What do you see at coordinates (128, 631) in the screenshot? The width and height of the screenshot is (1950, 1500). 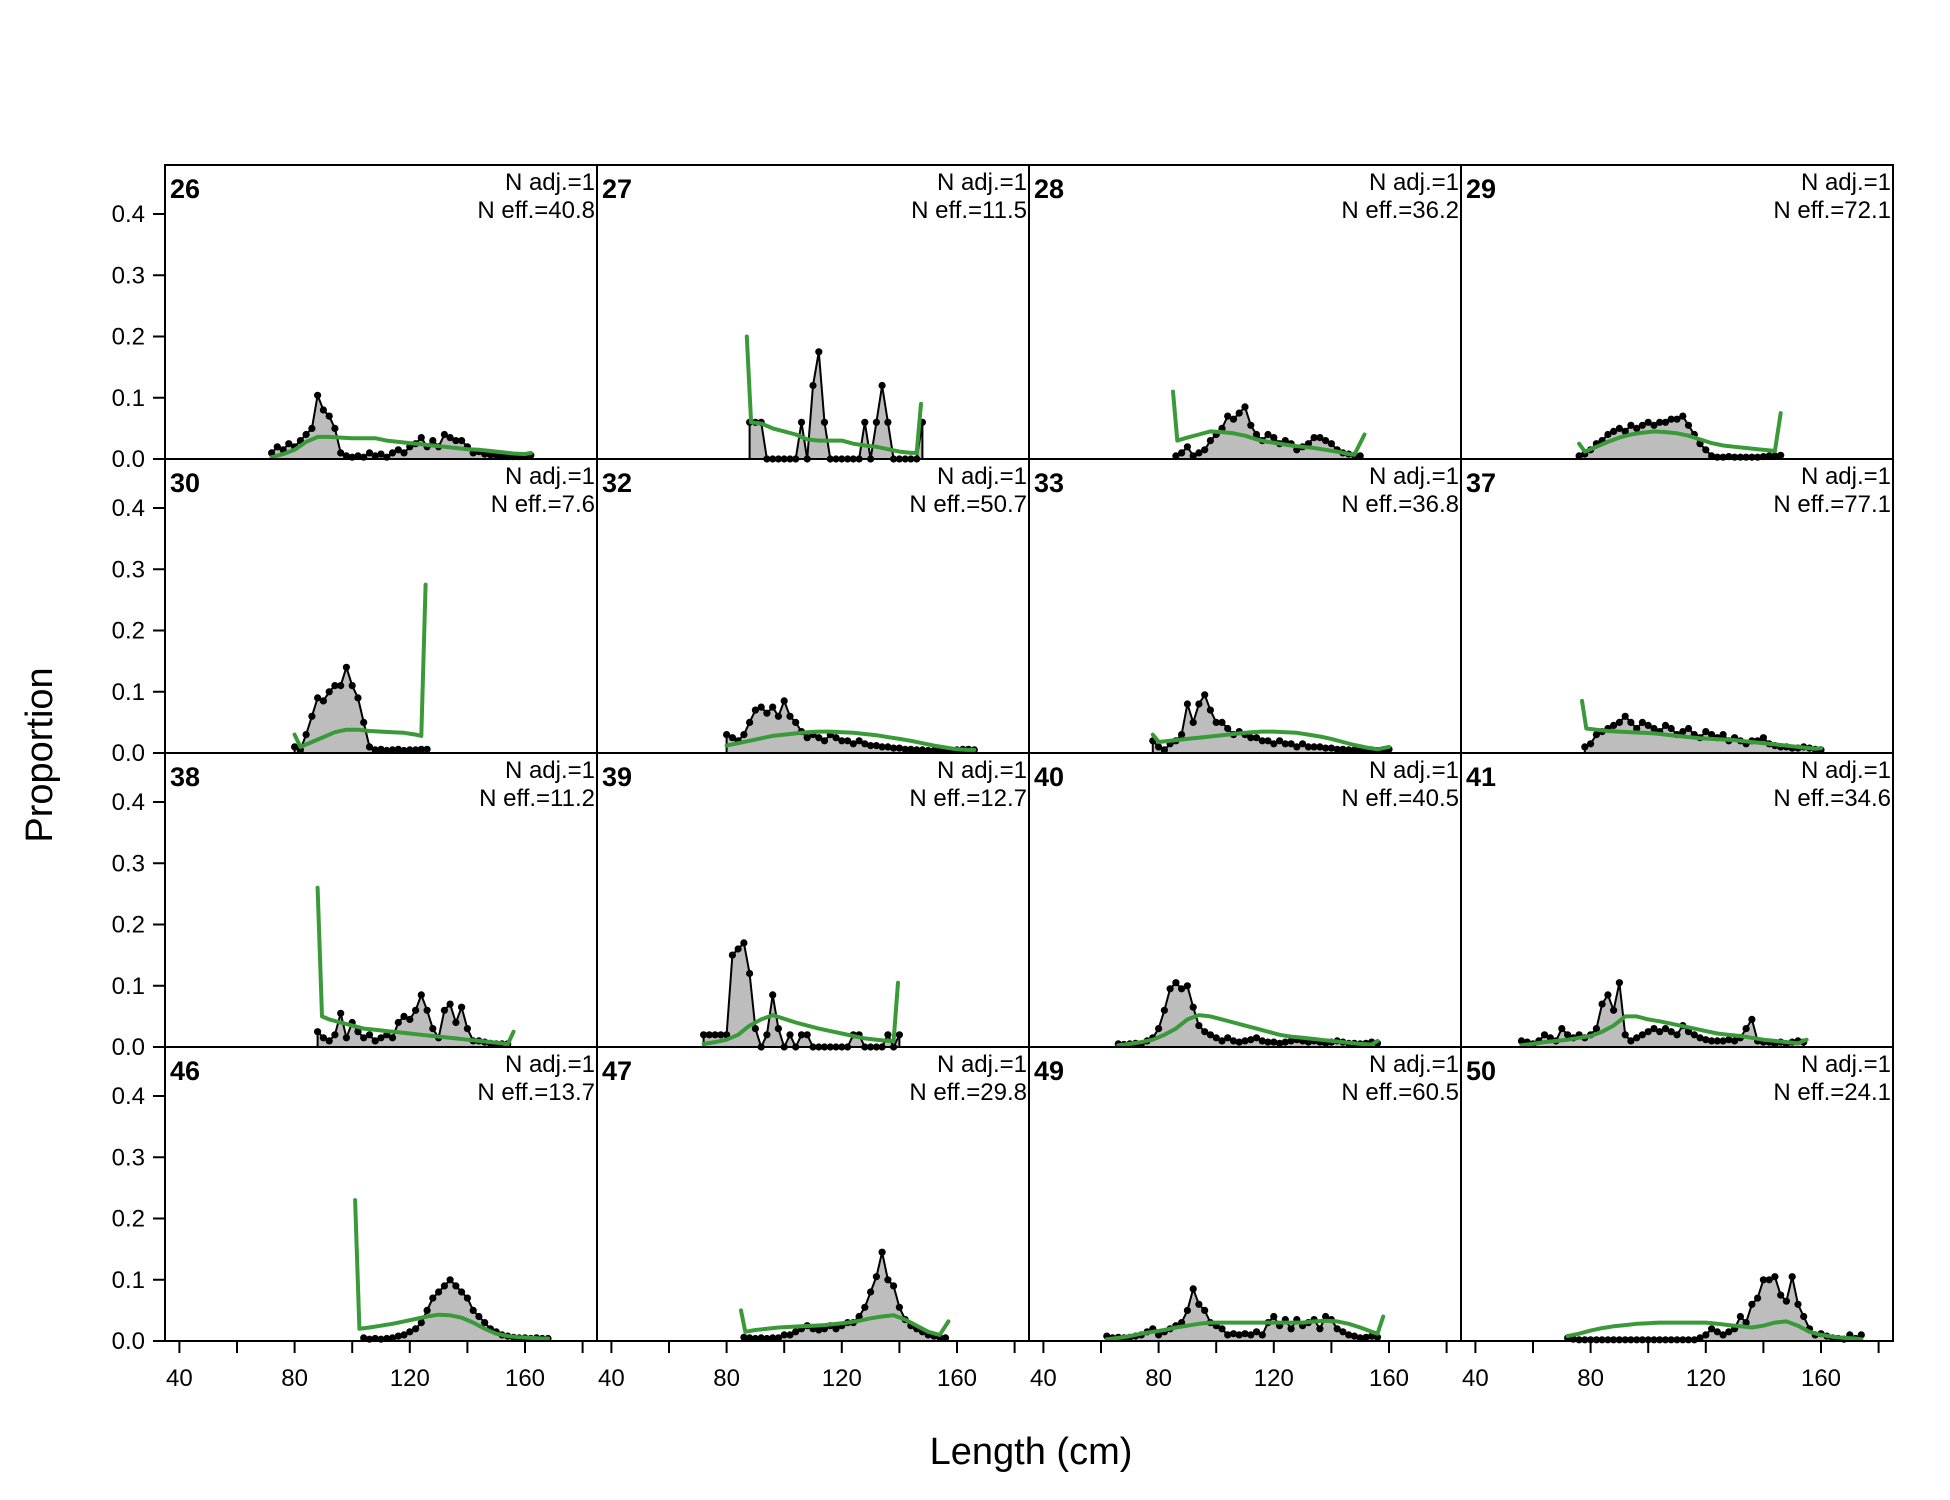 I see `y-tick-label: 0.2` at bounding box center [128, 631].